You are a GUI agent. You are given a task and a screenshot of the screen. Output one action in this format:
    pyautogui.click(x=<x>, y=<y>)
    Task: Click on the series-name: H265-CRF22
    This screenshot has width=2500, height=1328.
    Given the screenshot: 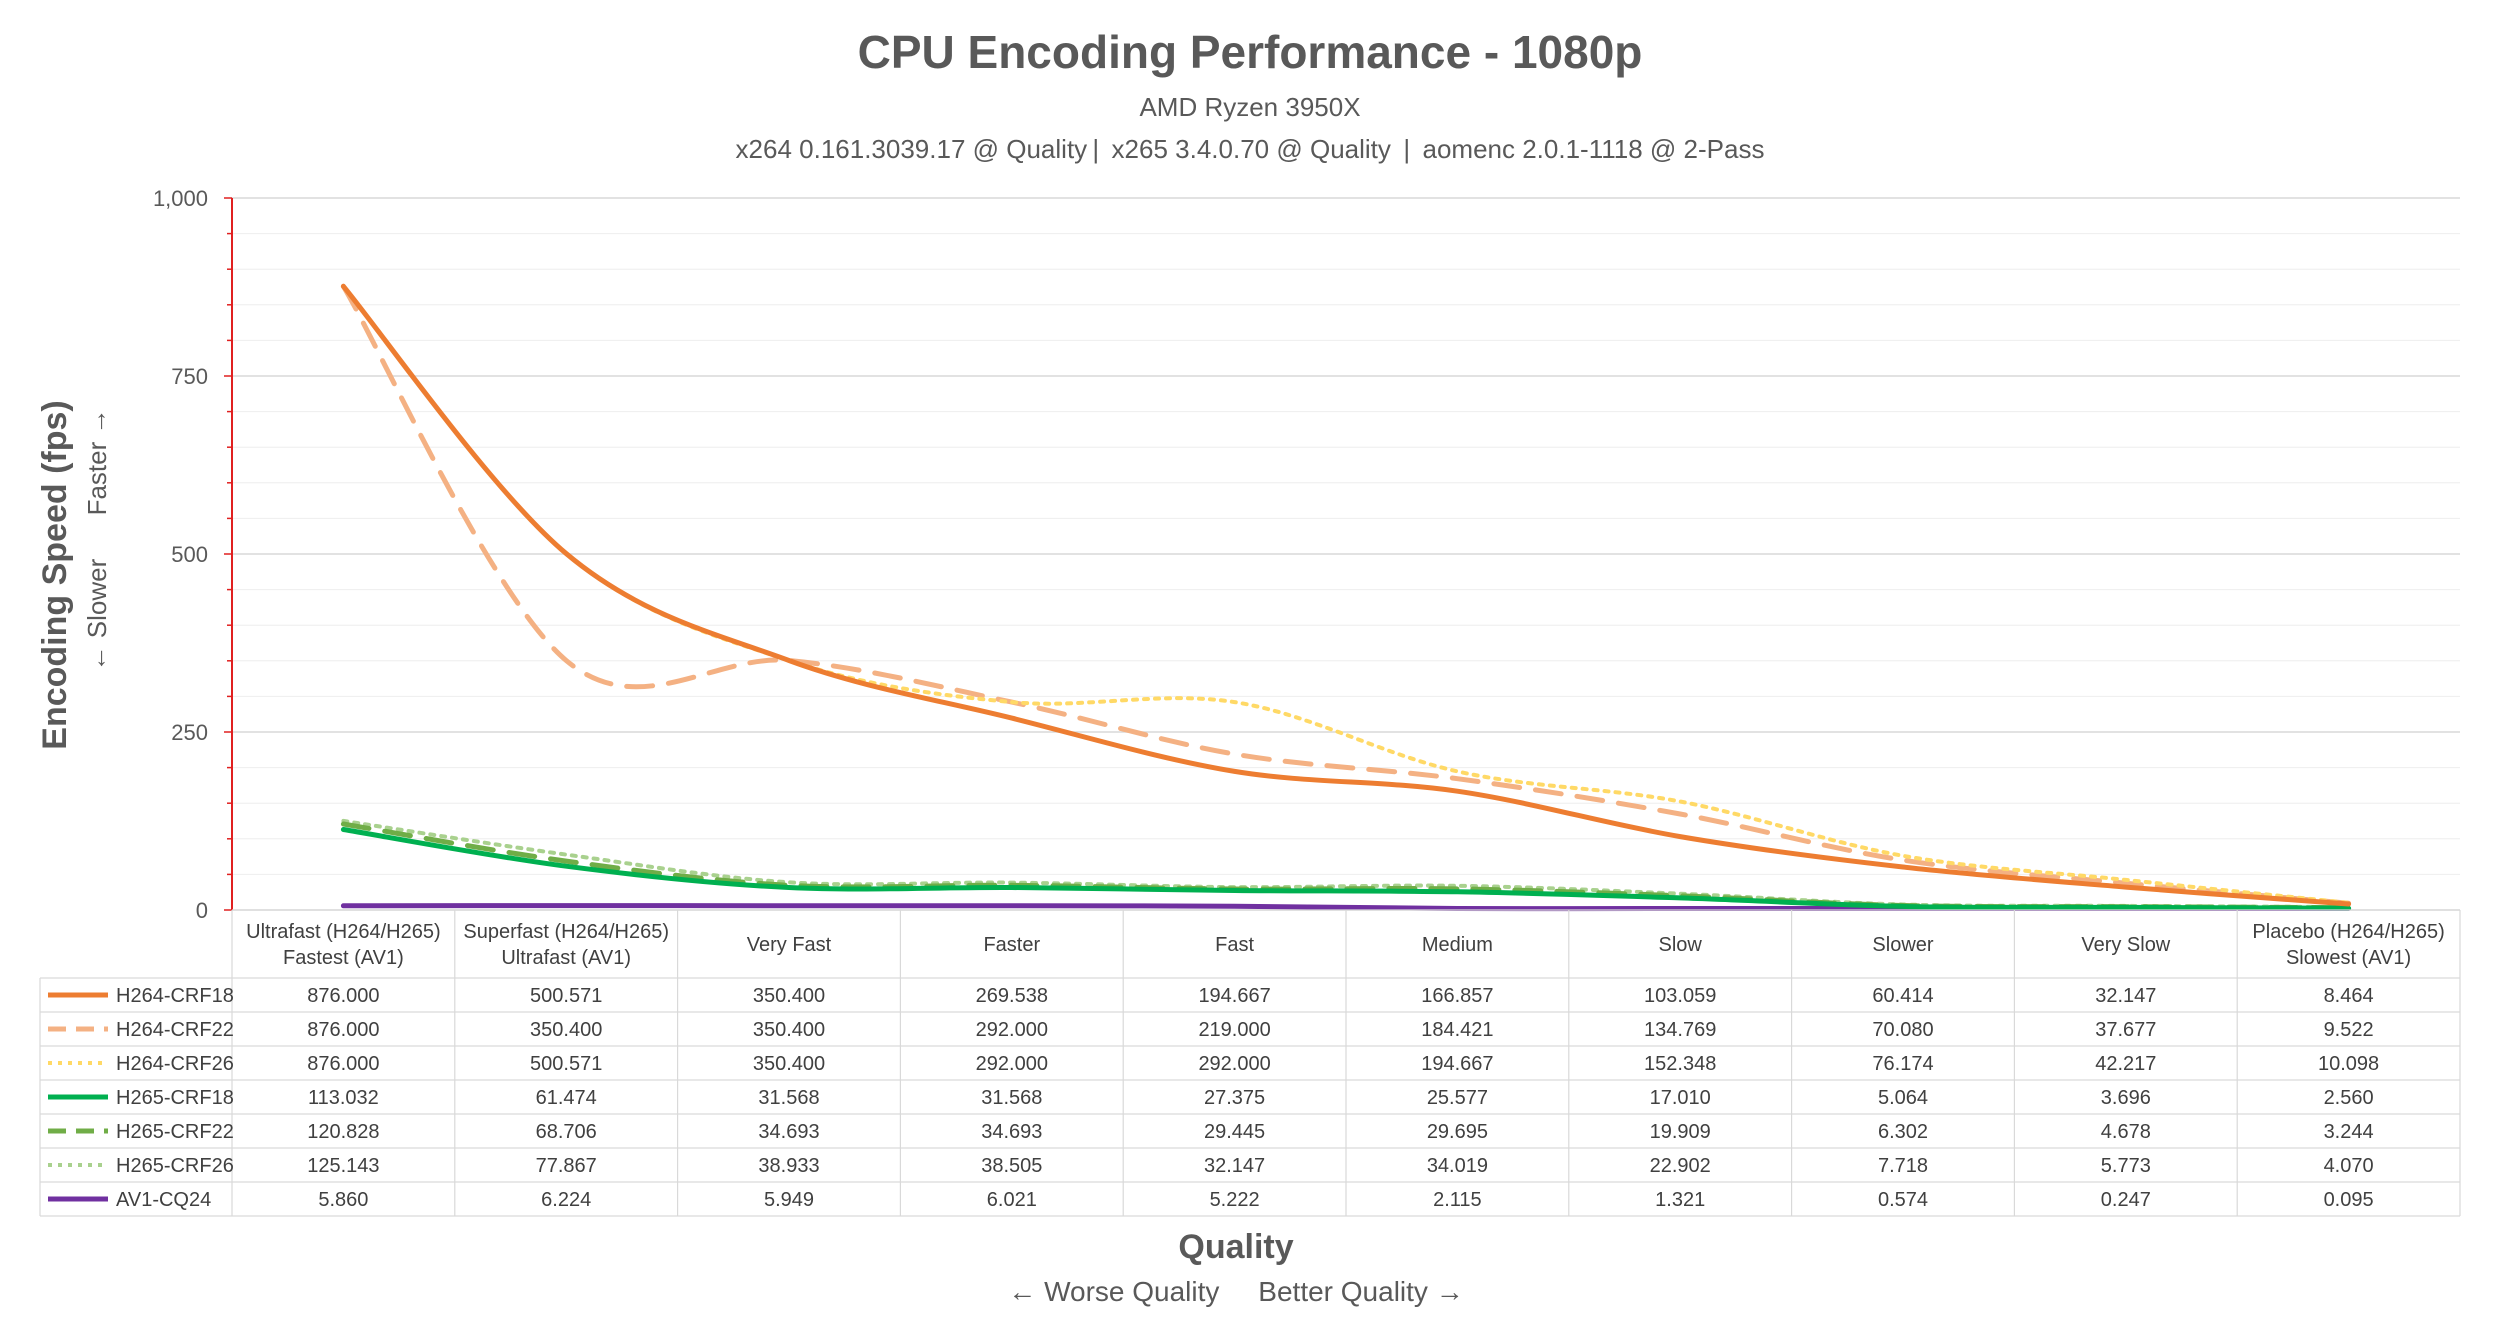 What is the action you would take?
    pyautogui.click(x=175, y=1132)
    